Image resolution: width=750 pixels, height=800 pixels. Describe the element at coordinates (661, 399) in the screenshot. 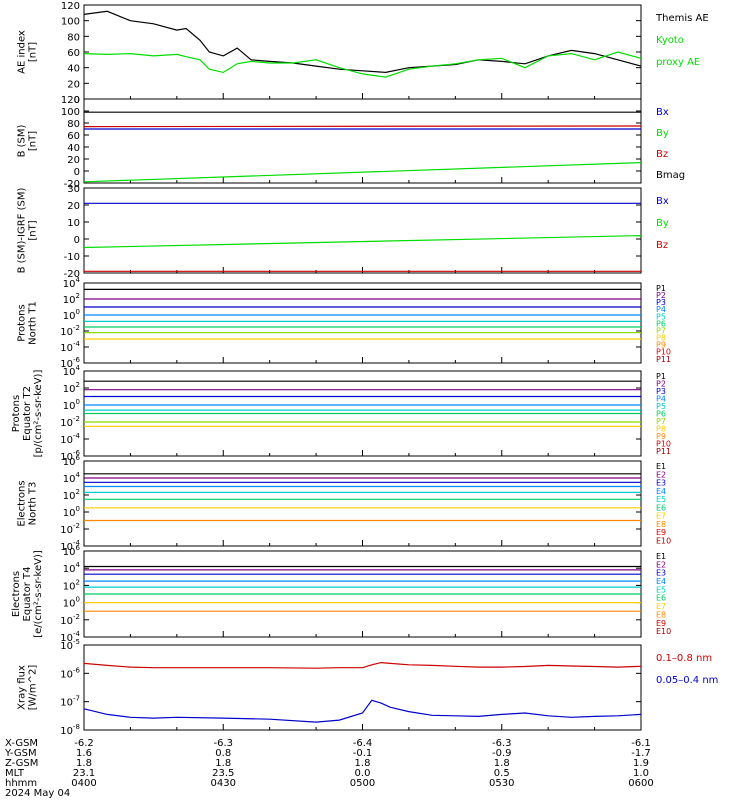

I see `legend-p4: P4` at that location.